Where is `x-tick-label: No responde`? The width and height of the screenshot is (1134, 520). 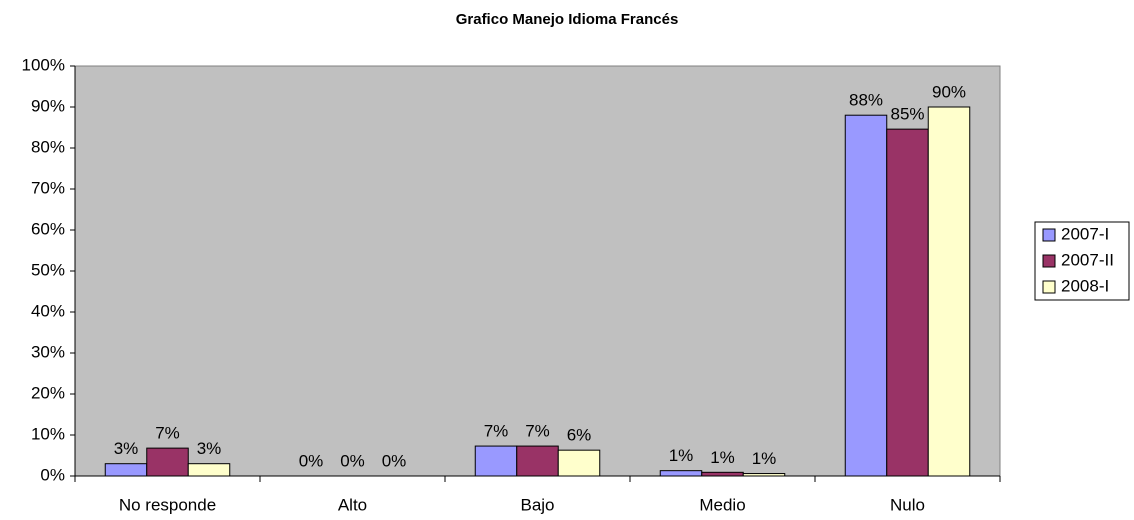
x-tick-label: No responde is located at coordinates (167, 504).